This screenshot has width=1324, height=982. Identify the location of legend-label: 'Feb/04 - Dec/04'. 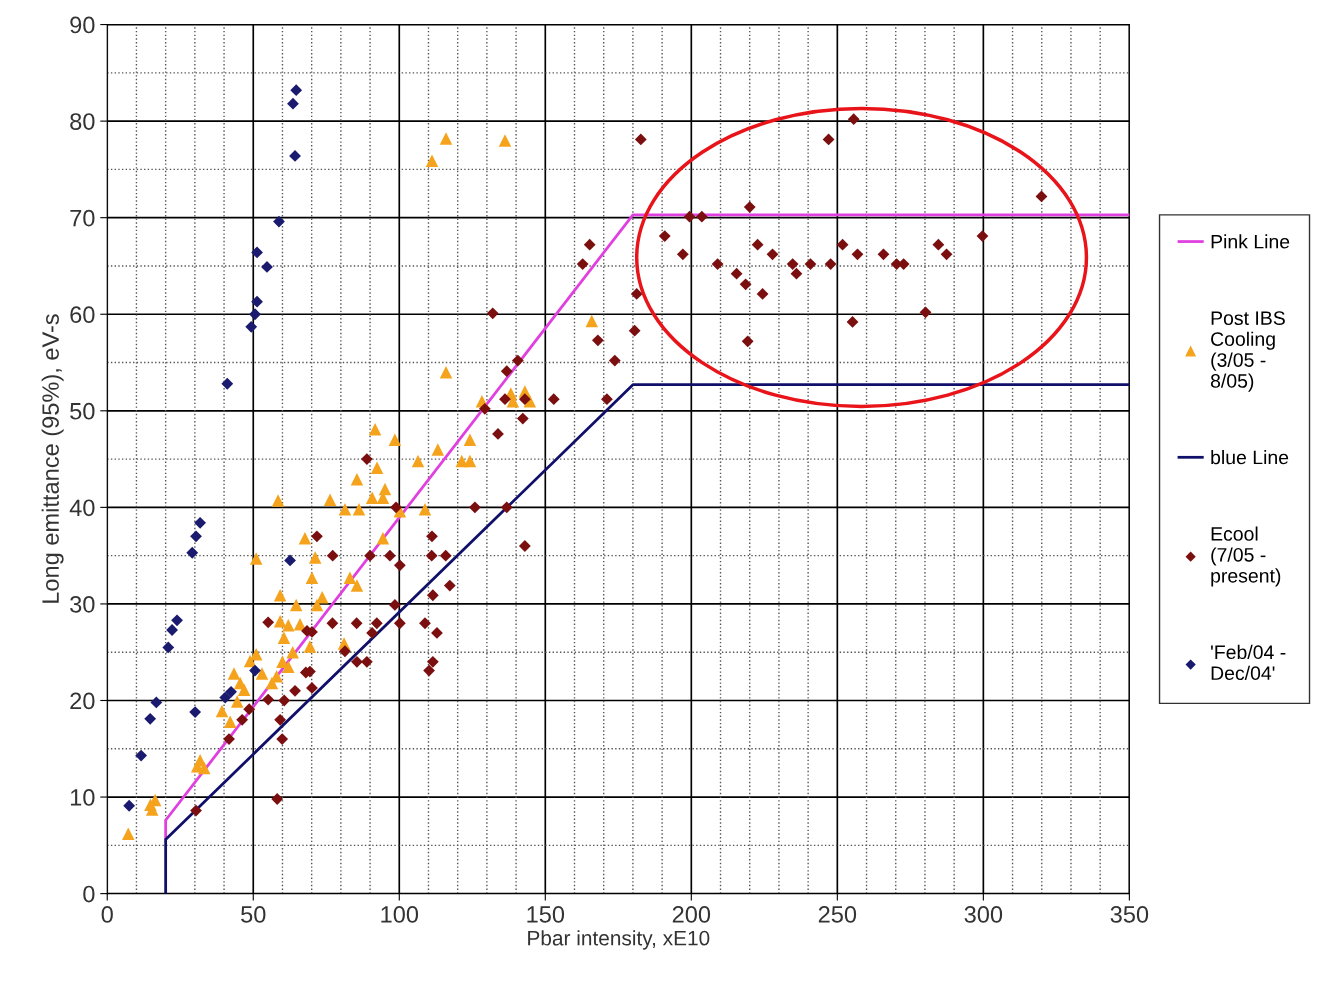
(1248, 662).